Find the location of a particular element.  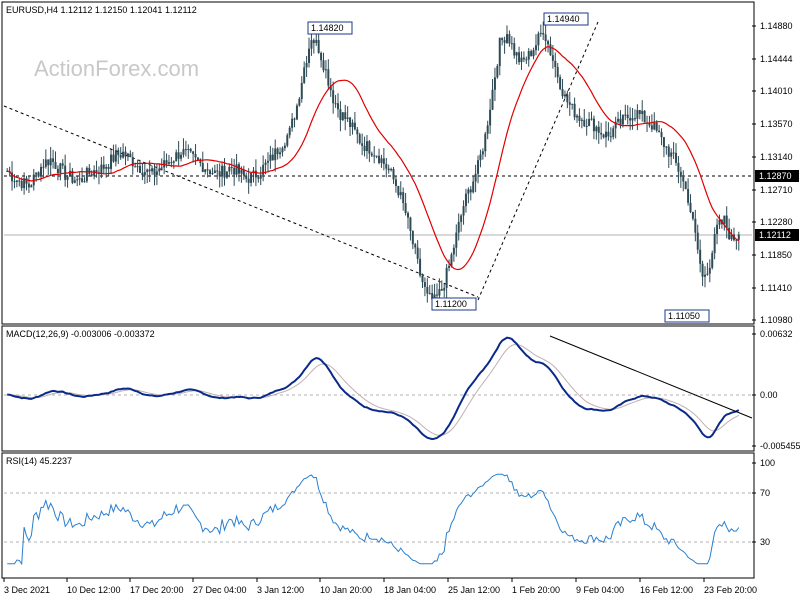

high-label-2: 1.14940 is located at coordinates (563, 19).